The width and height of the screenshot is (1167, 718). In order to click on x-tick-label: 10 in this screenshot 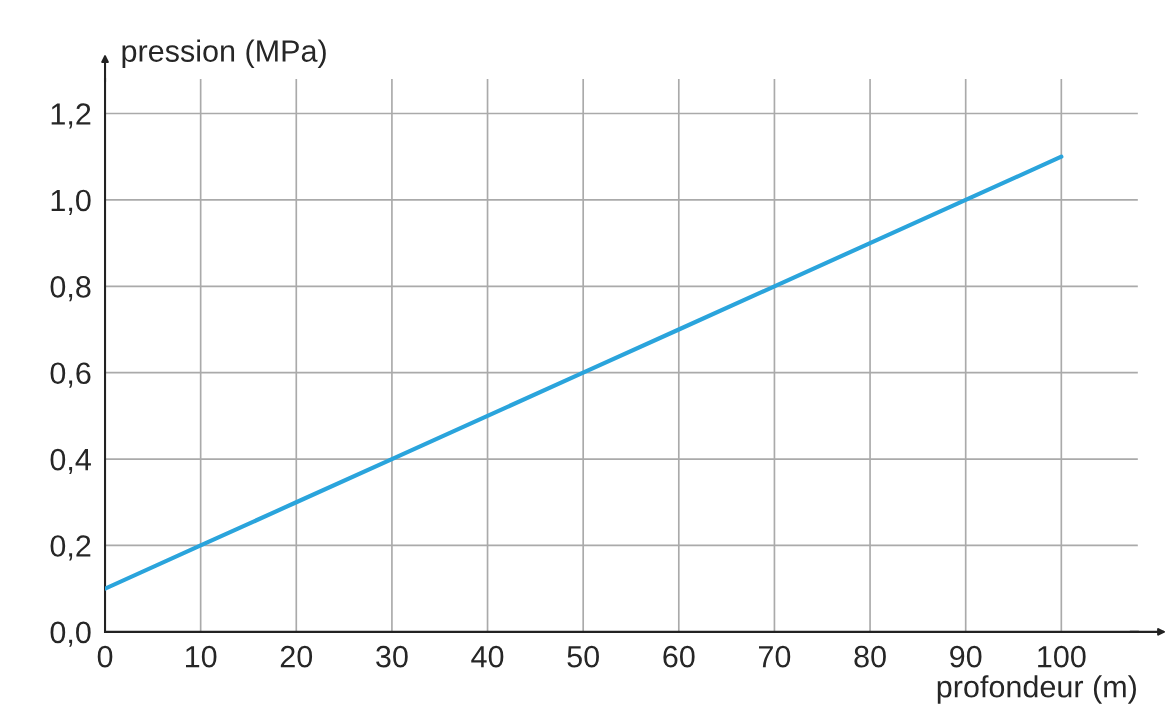, I will do `click(201, 656)`.